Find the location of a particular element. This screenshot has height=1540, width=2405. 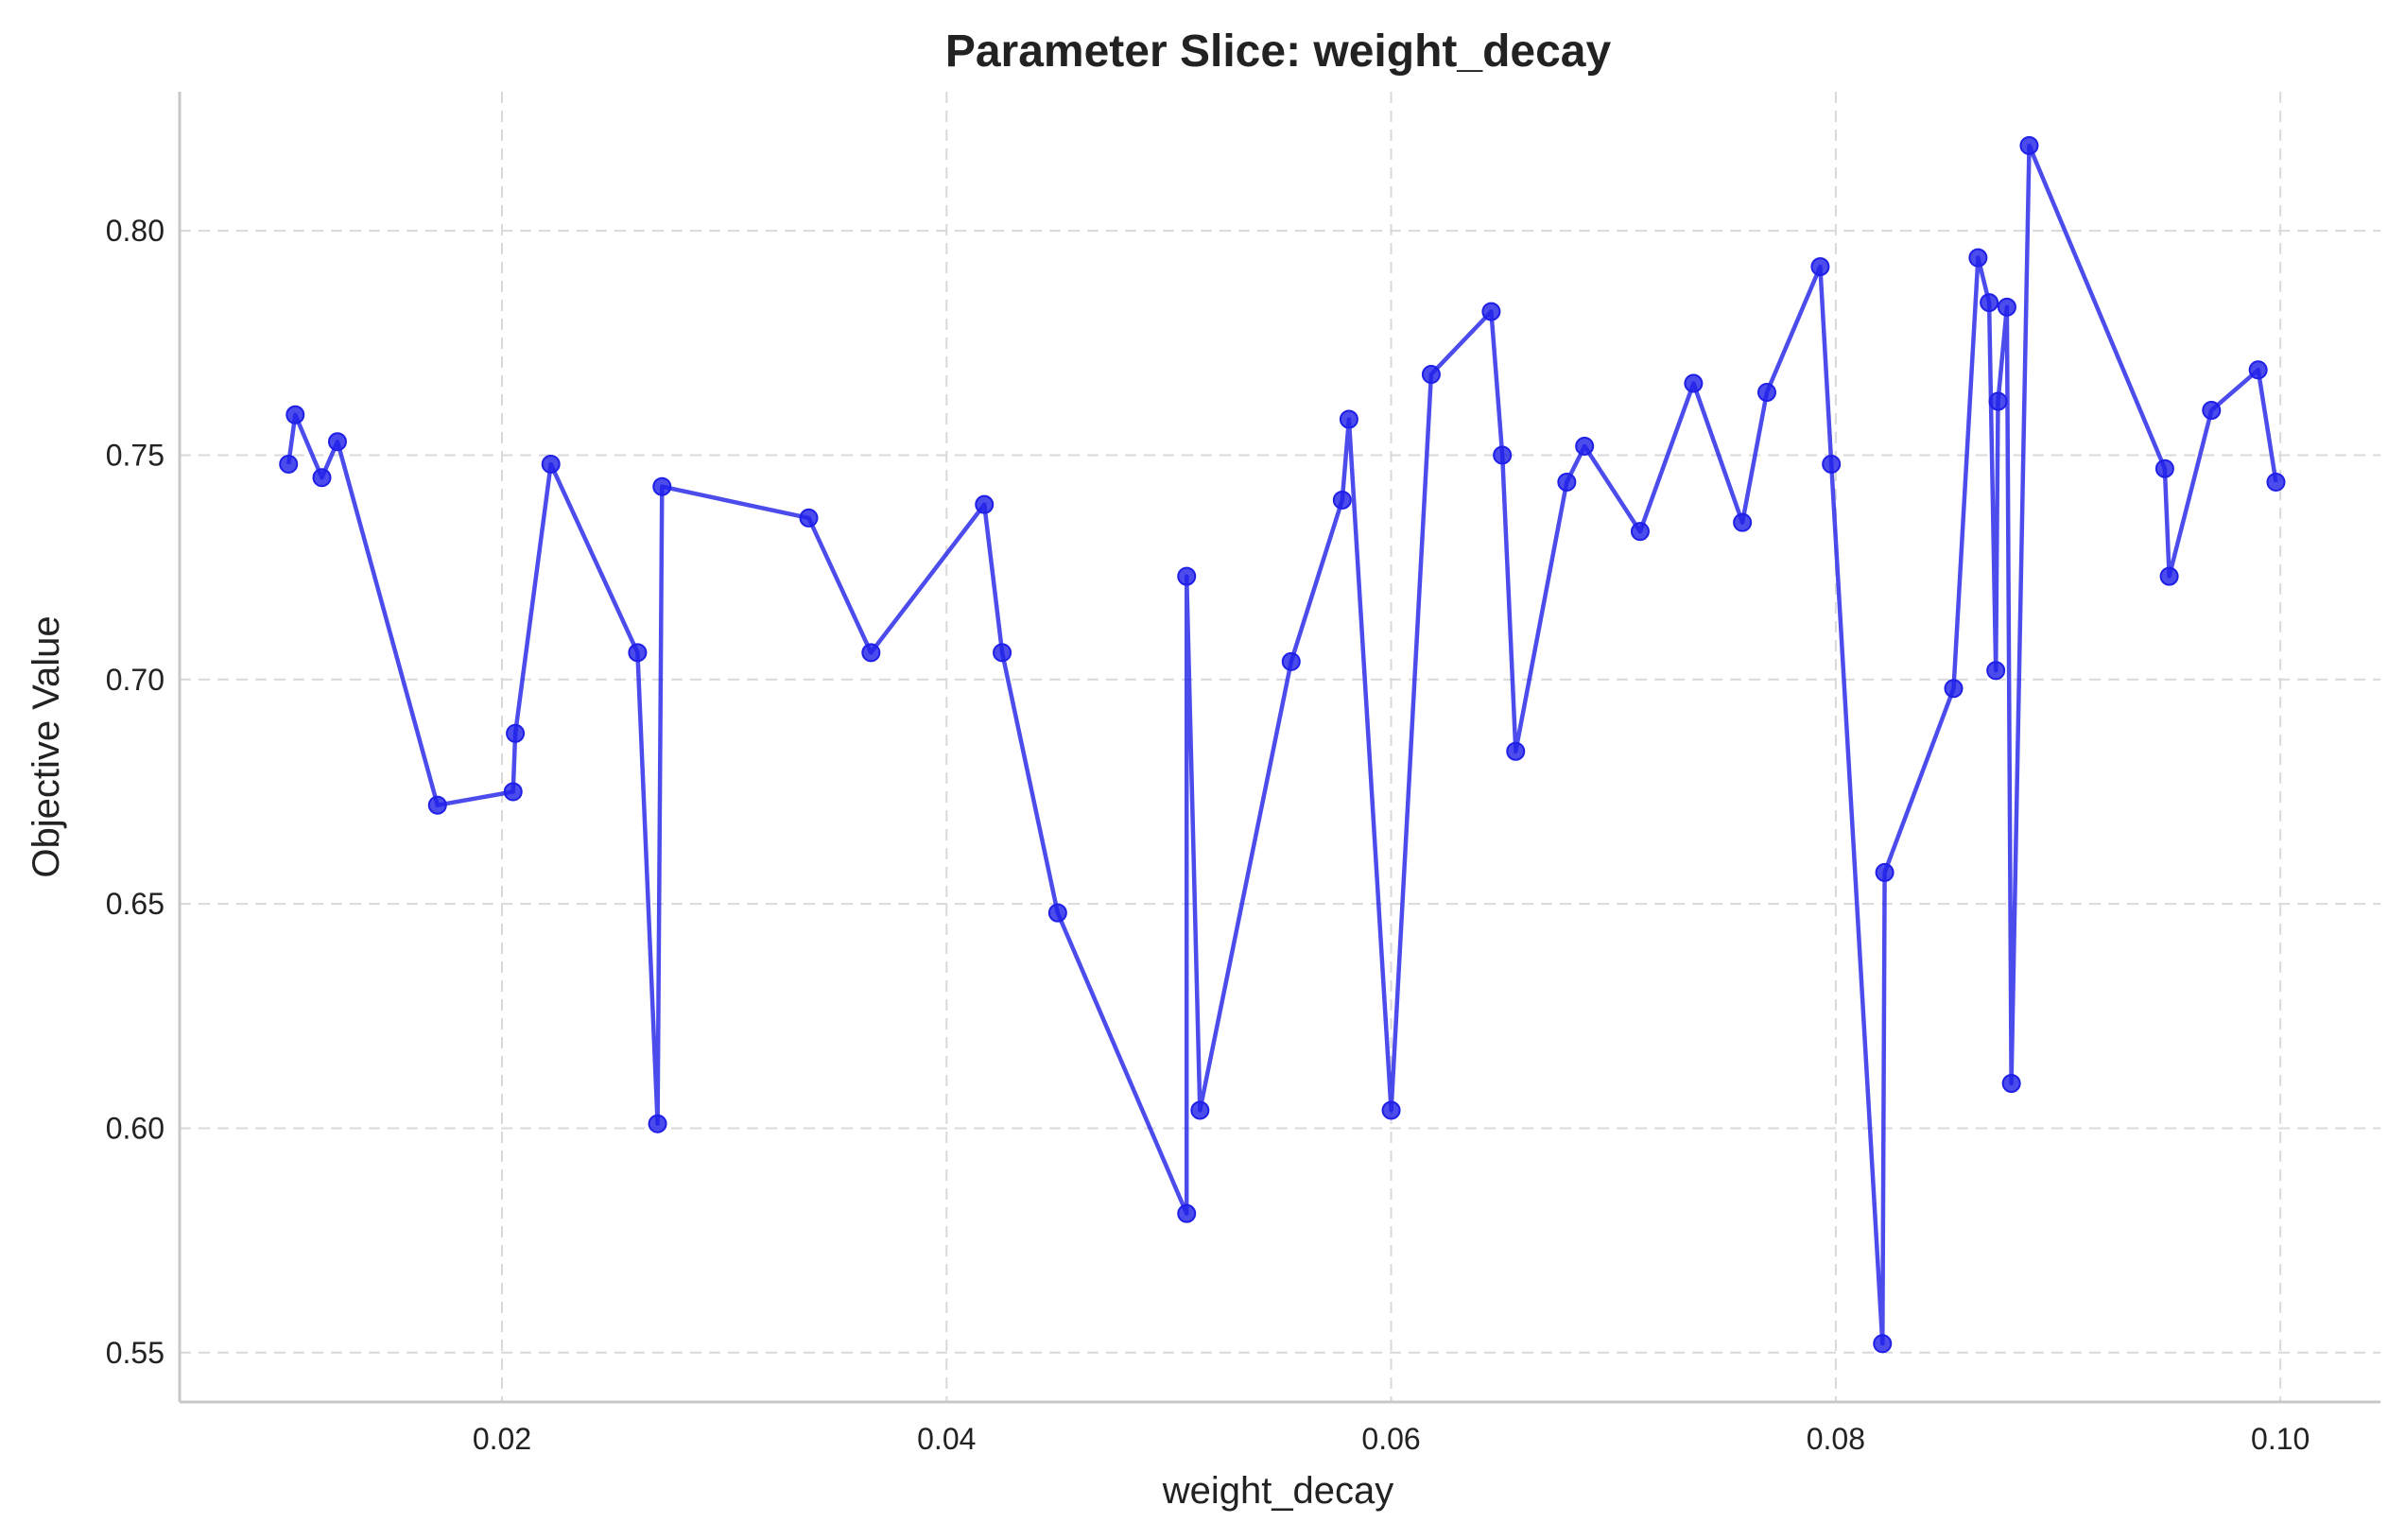

y-tick-label: 0.60 is located at coordinates (135, 1128).